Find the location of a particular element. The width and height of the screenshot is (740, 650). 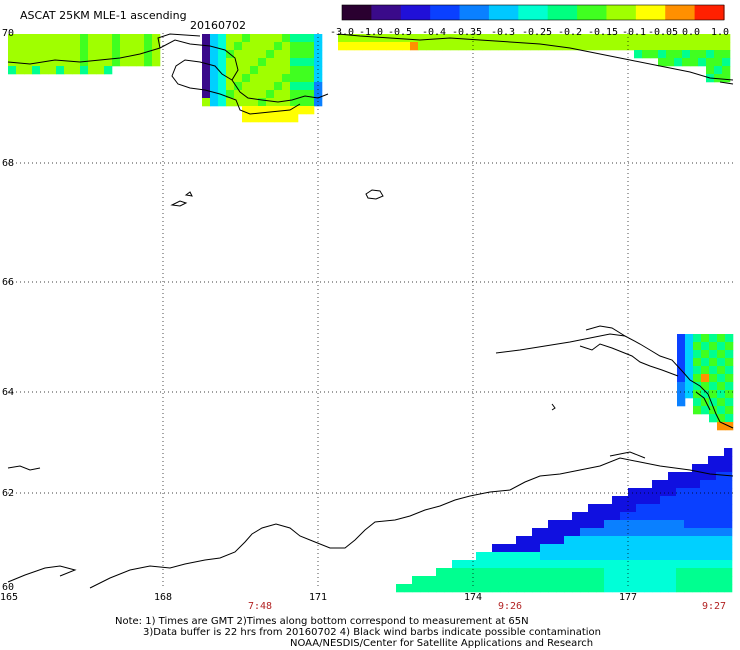

colorbar-label: -1.0 is located at coordinates (371, 32).